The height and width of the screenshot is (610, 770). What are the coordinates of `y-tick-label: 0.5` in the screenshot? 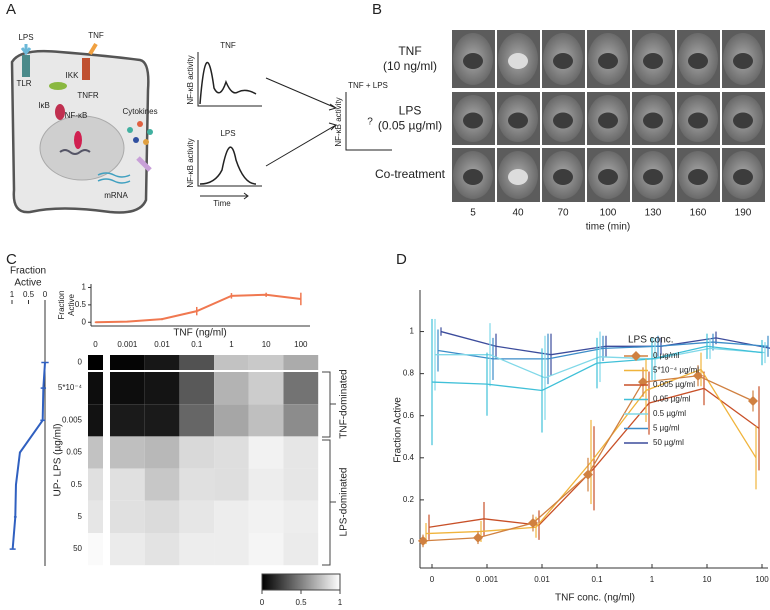 It's located at (81, 304).